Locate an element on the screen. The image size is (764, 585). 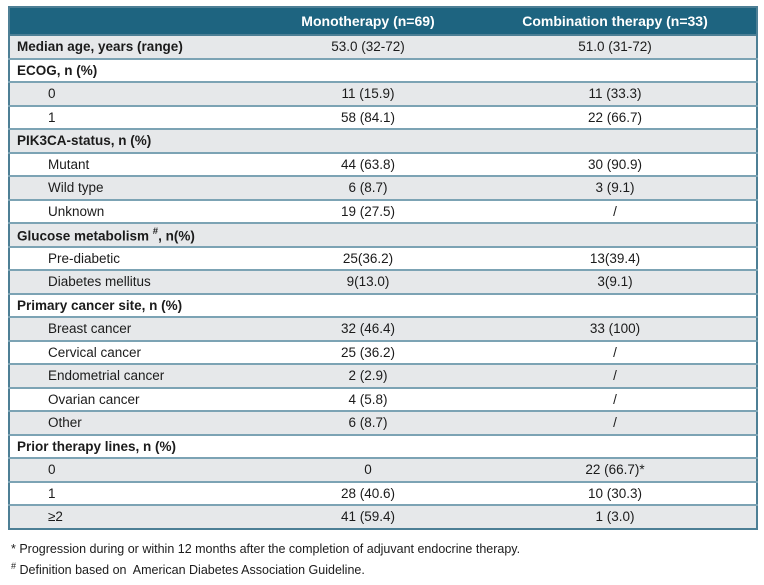
combination-value-cell: 1 (3.0) is located at coordinates (615, 517).